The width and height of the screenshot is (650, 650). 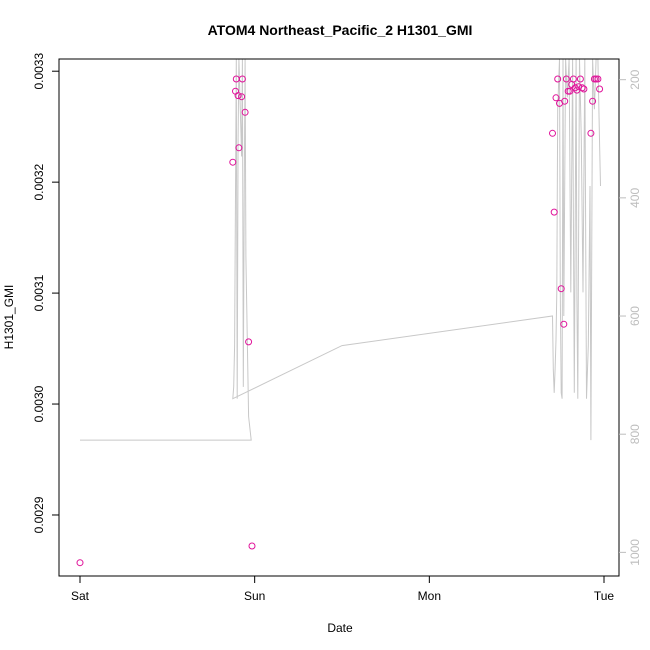 What do you see at coordinates (340, 628) in the screenshot?
I see `x-axis-label: Date` at bounding box center [340, 628].